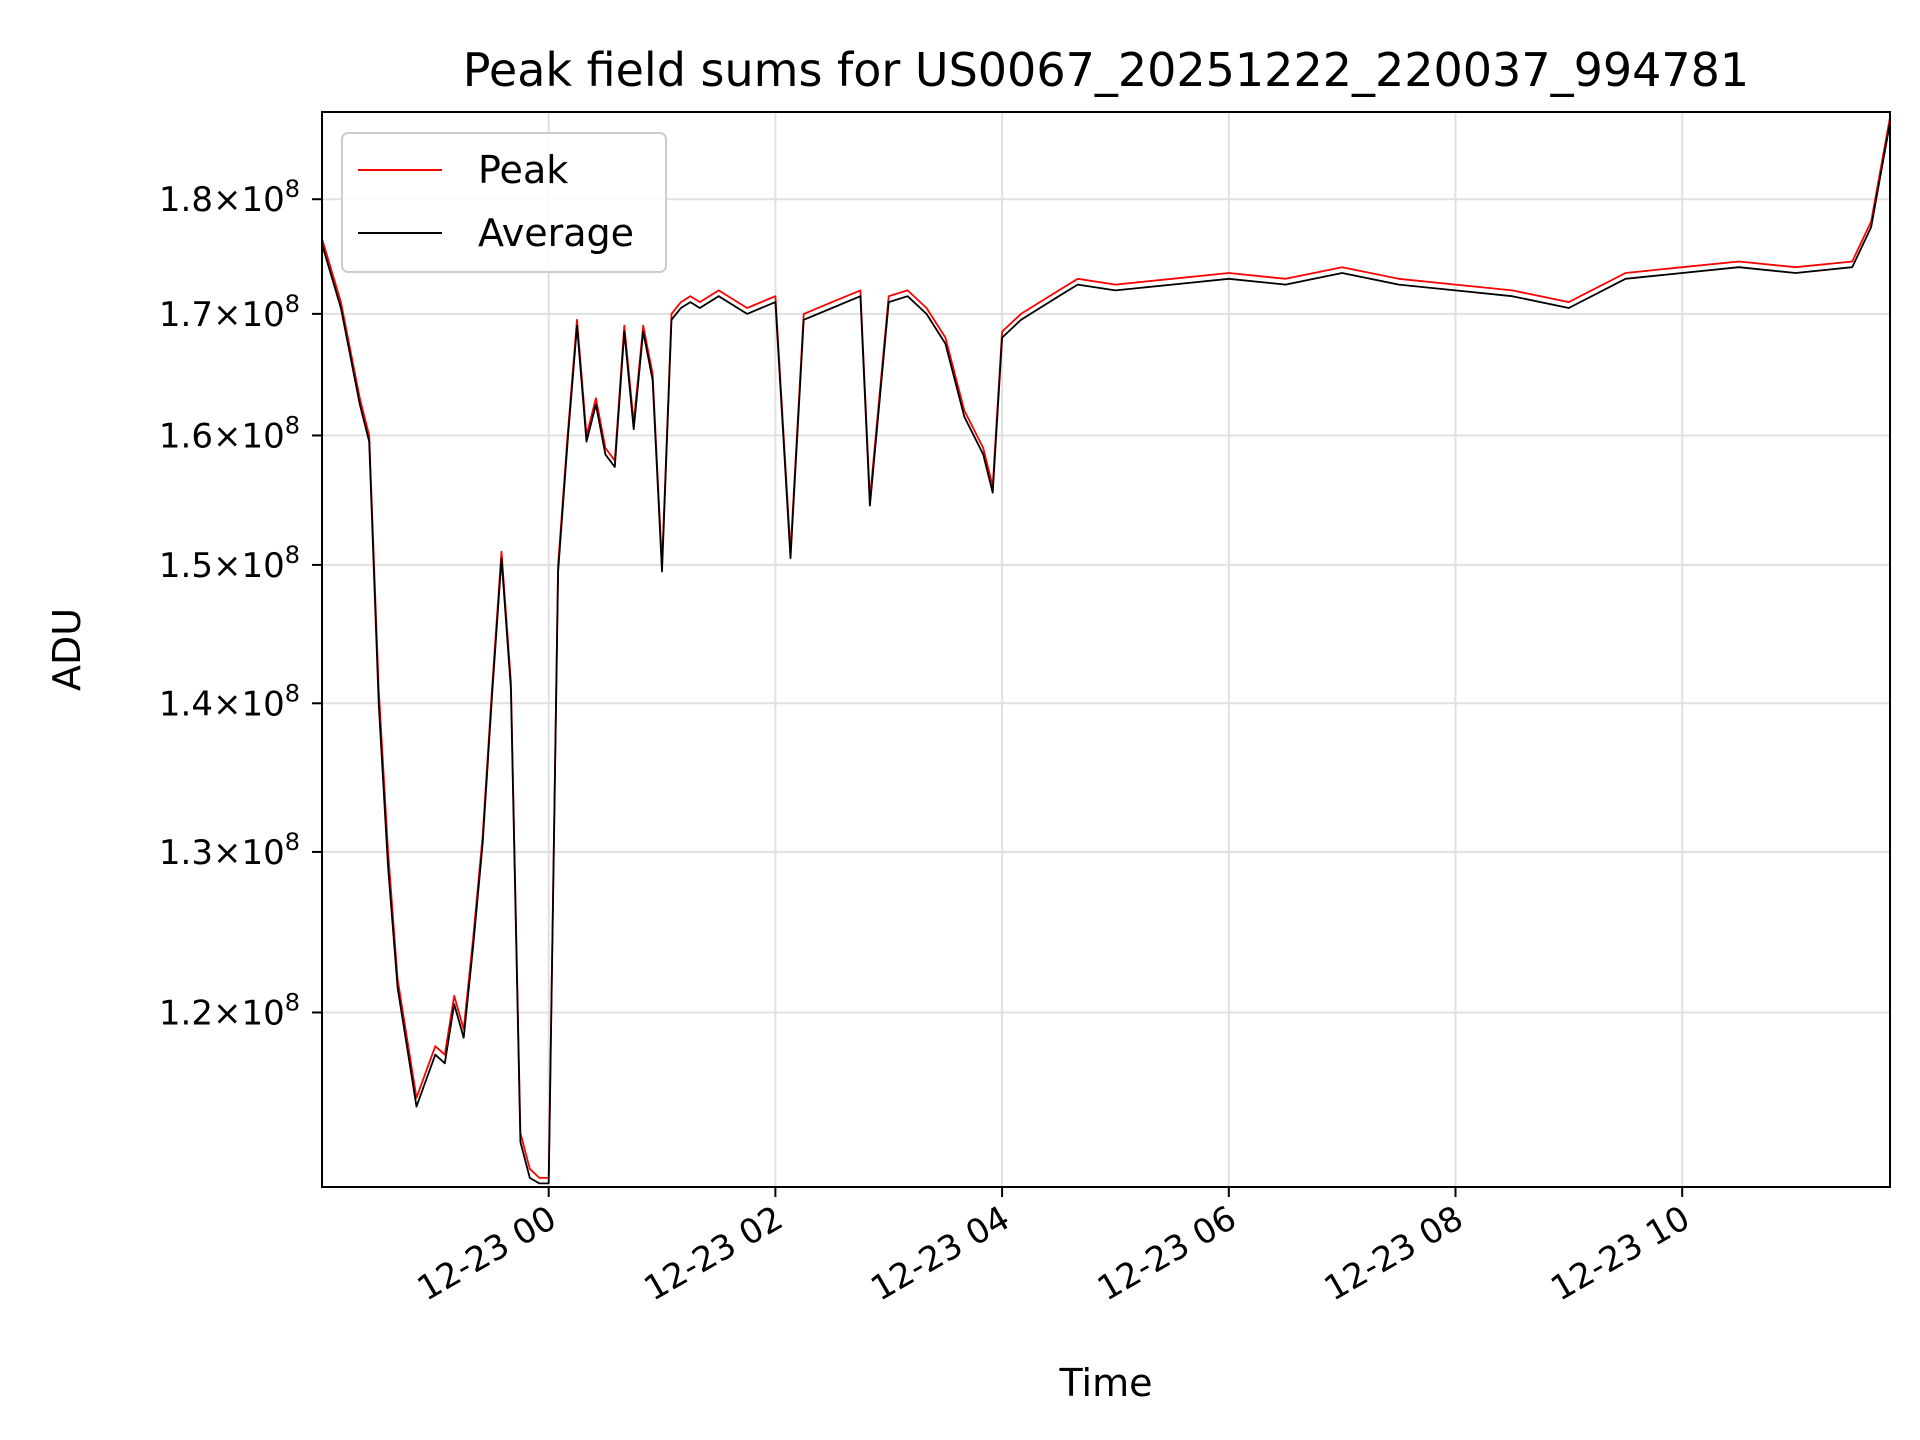  I want to click on legend-label-average: Average, so click(556, 233).